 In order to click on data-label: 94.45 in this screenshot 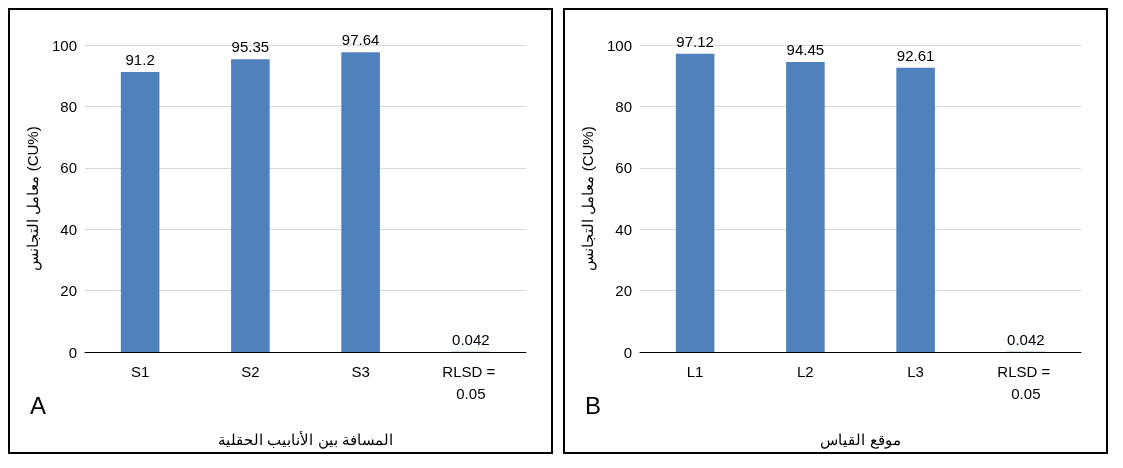, I will do `click(805, 50)`.